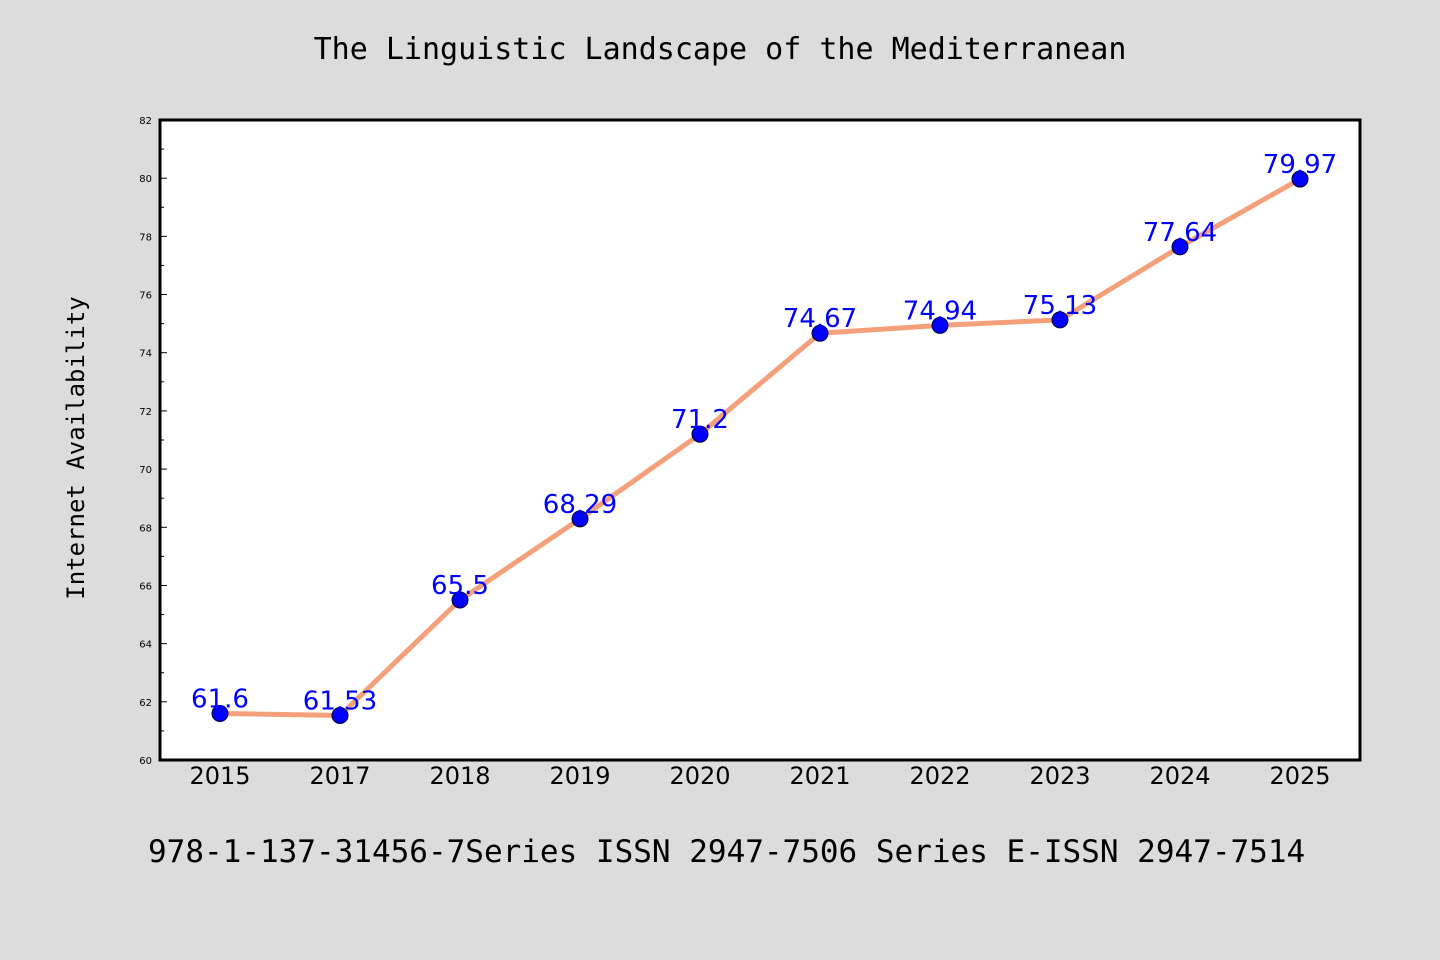 This screenshot has height=960, width=1440. What do you see at coordinates (1179, 776) in the screenshot?
I see `x-tick-label: 2024` at bounding box center [1179, 776].